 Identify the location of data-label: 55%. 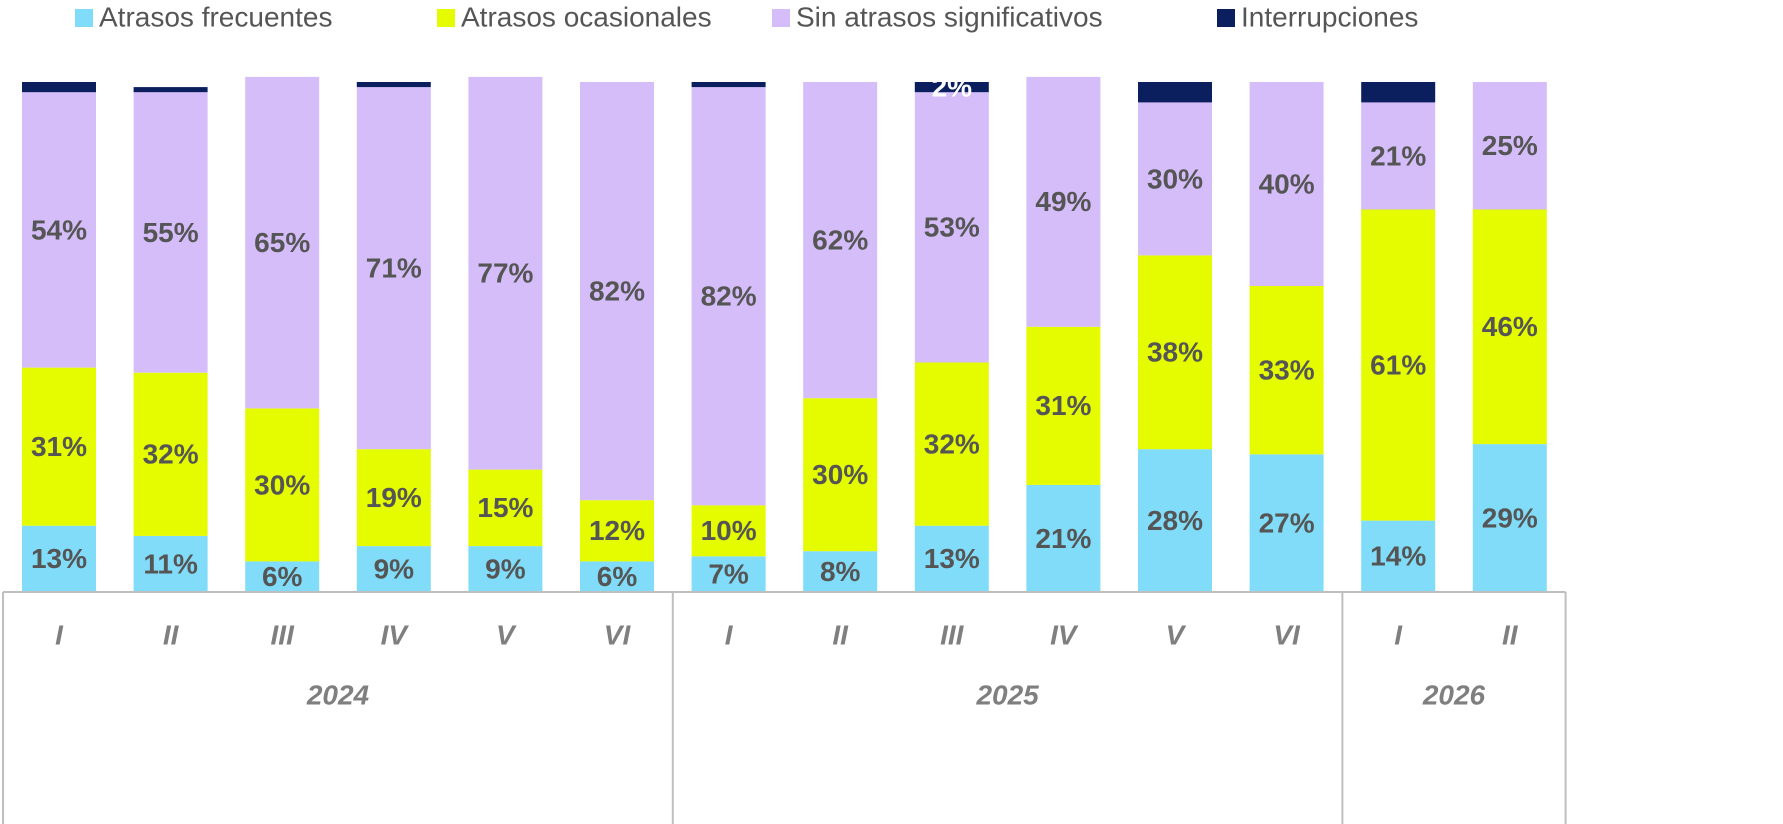
(171, 232).